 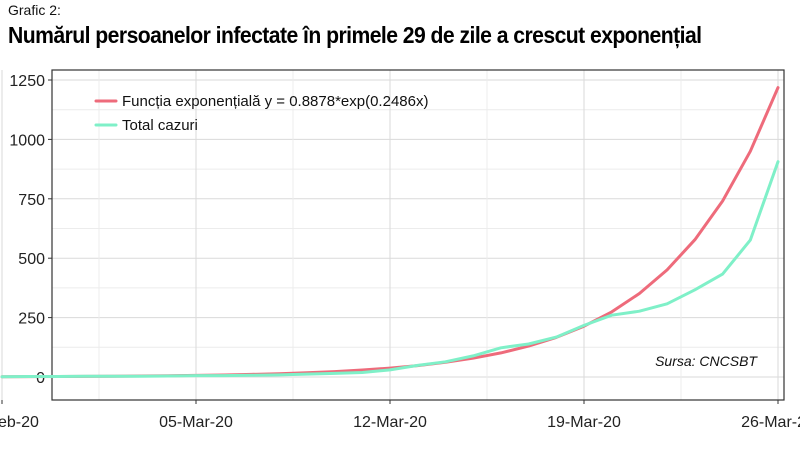 I want to click on x-tick-label: 12-Mar-20, so click(x=390, y=422).